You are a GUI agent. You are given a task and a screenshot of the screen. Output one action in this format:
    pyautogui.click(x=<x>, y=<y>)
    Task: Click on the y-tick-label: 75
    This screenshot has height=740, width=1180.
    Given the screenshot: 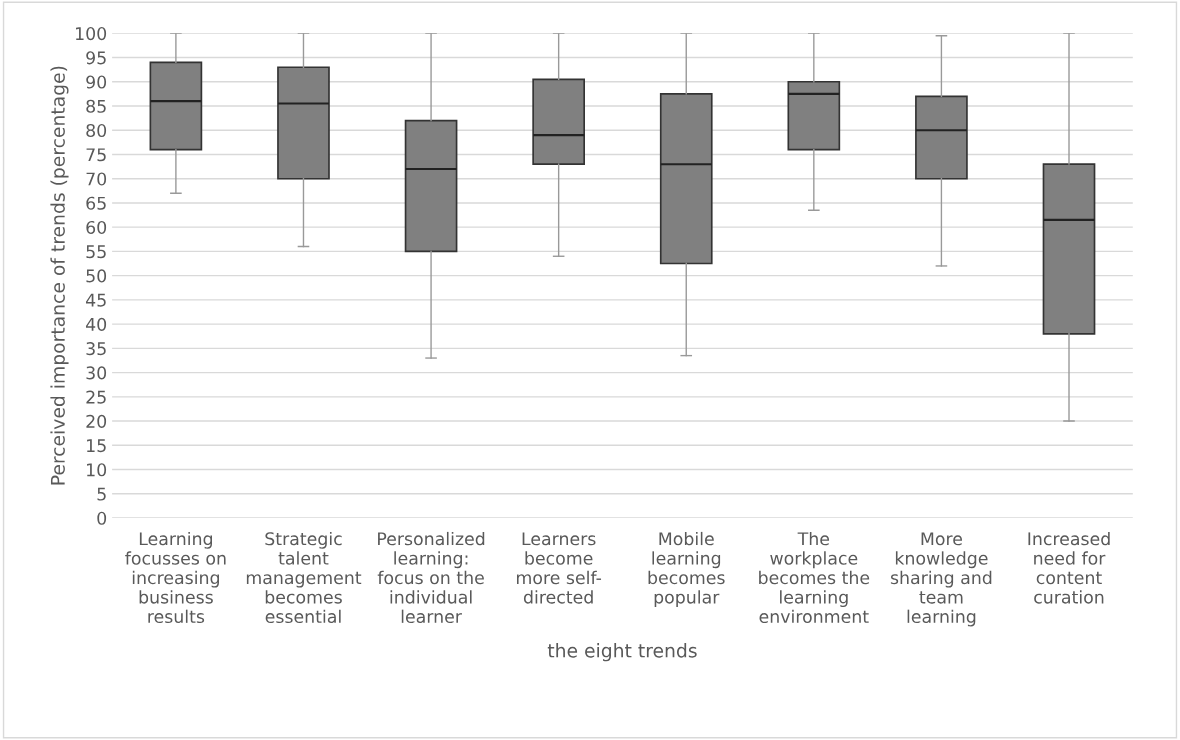 What is the action you would take?
    pyautogui.click(x=96, y=155)
    